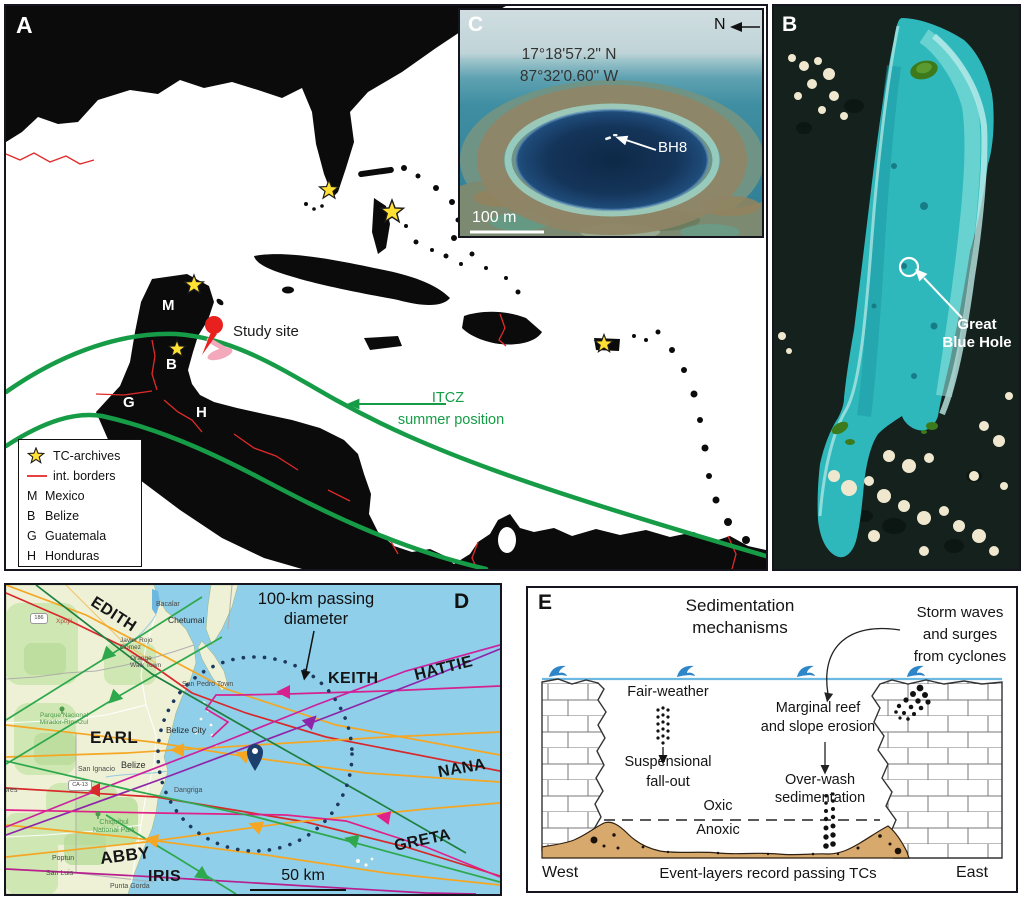 The height and width of the screenshot is (900, 1024). I want to click on tc-archives-star-icon, so click(40, 456).